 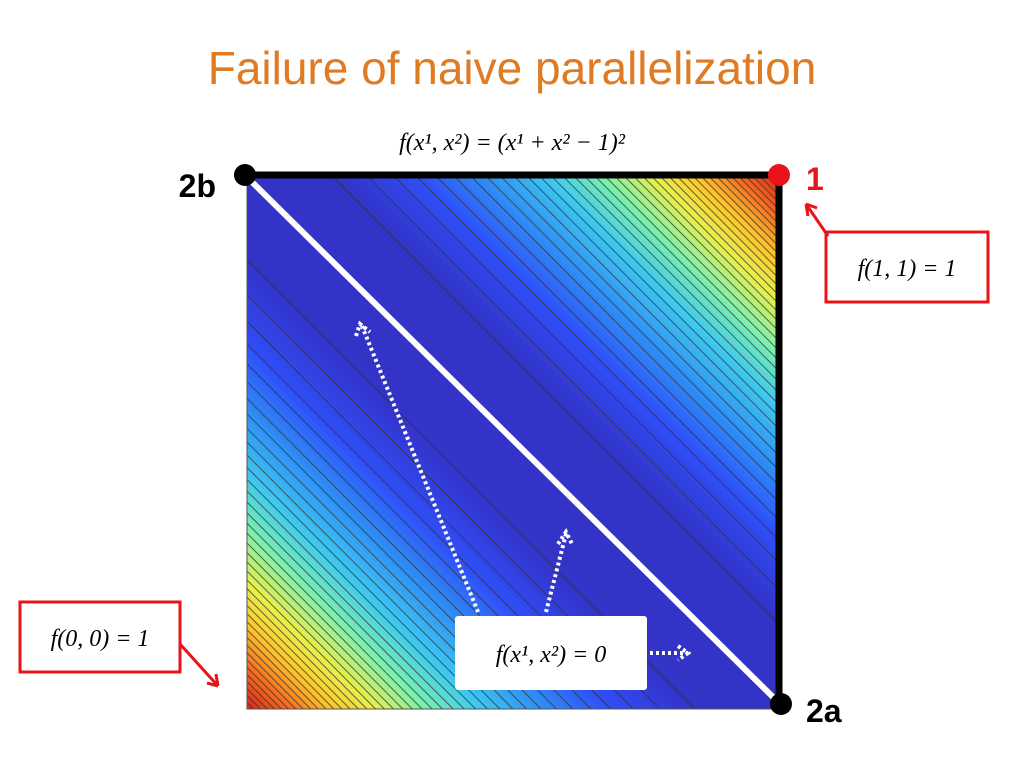 I want to click on callout-text: f(0, 0) = 1, so click(x=100, y=639).